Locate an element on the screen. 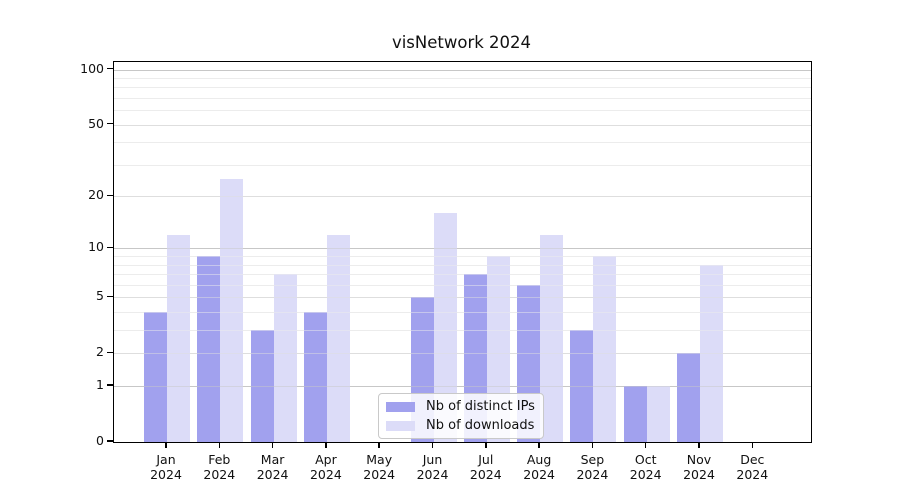  x-tick-mark-may is located at coordinates (379, 445).